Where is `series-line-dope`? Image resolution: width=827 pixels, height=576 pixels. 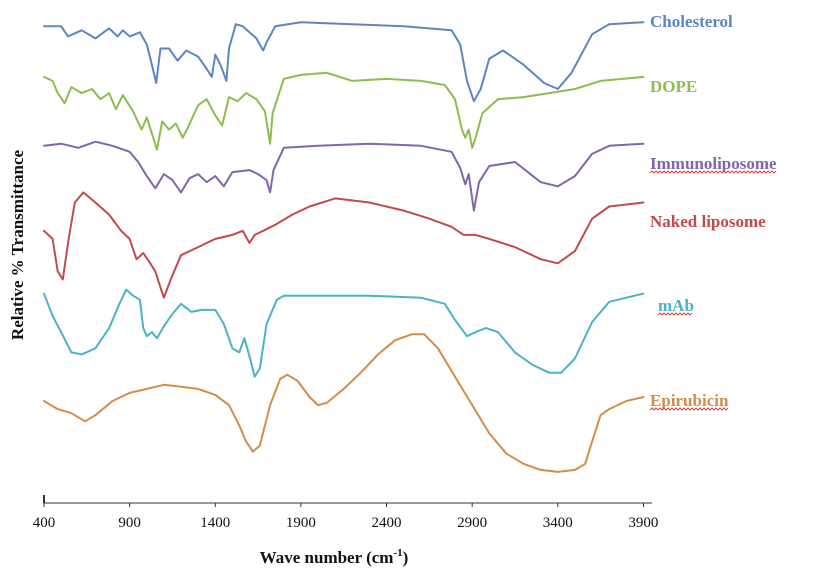
series-line-dope is located at coordinates (344, 111).